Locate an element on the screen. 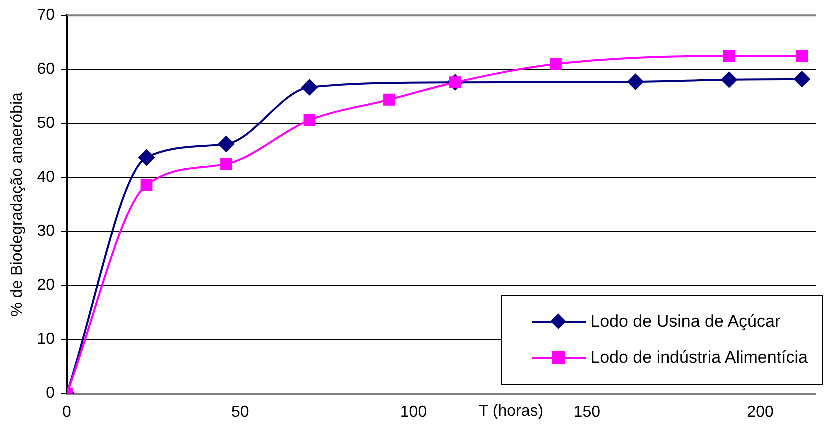 This screenshot has width=825, height=425. y-tick-label: 50 is located at coordinates (46, 123).